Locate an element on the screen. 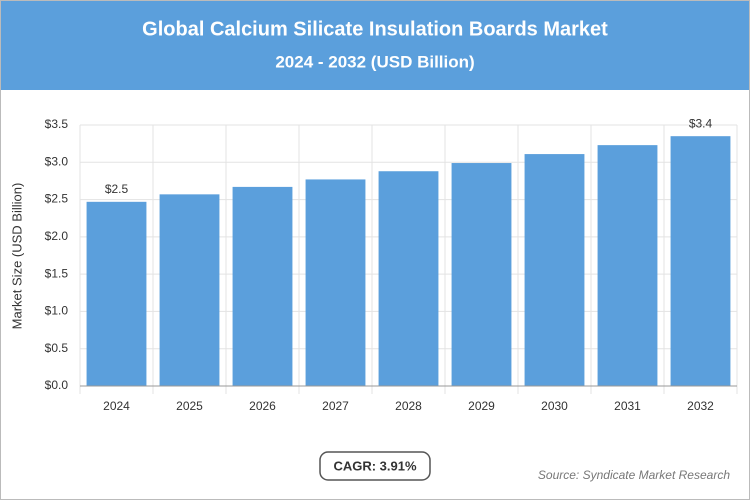  y-tick-label: $3.0 is located at coordinates (57, 161).